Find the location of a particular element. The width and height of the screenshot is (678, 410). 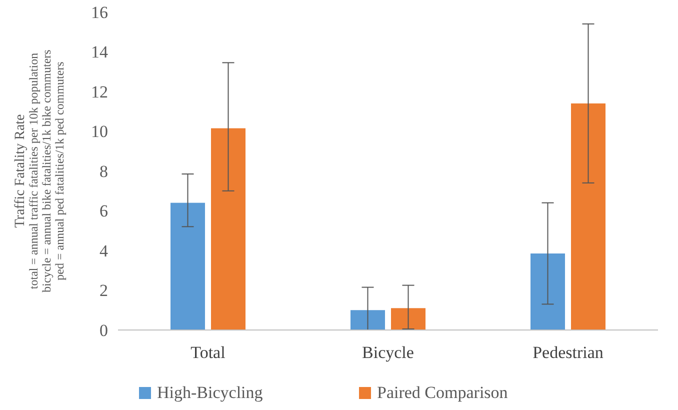

y-tick-label: 14 is located at coordinates (99, 52).